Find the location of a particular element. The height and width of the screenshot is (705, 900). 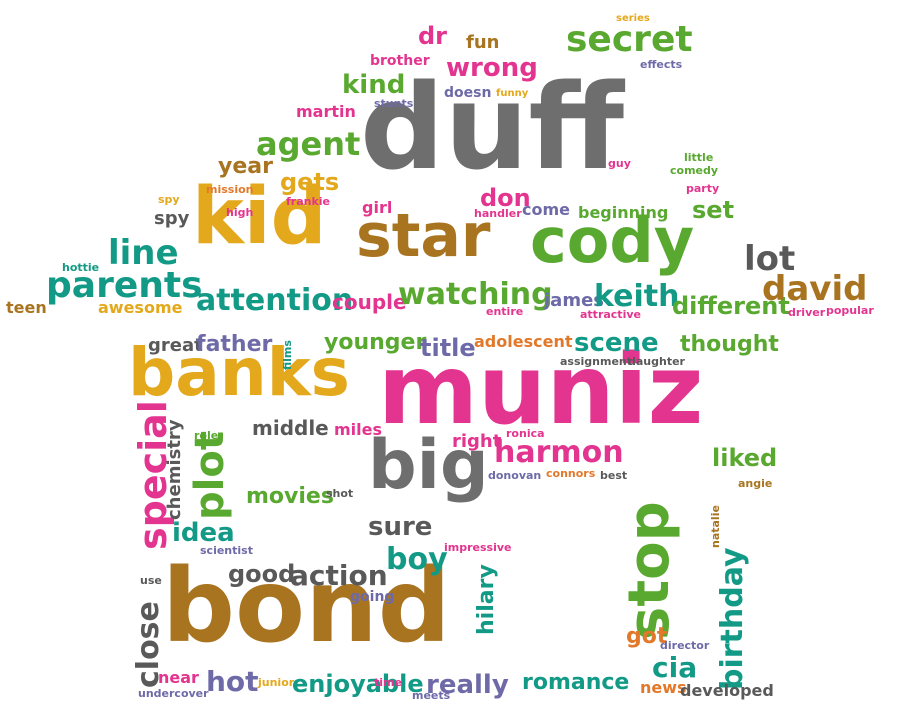

word-kid: kid is located at coordinates (259, 217).